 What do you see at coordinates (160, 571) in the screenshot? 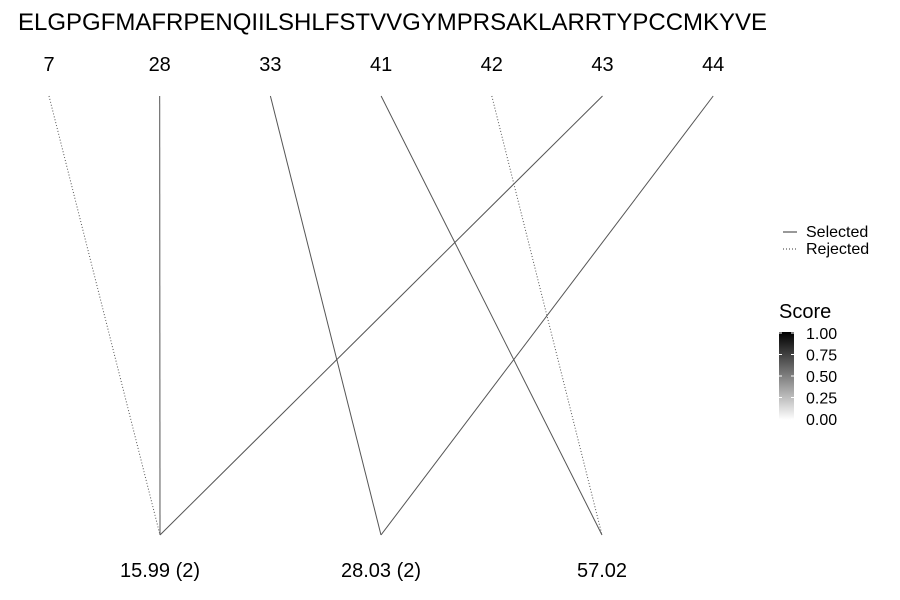
I see `mass-label-1: 15.99 (2)` at bounding box center [160, 571].